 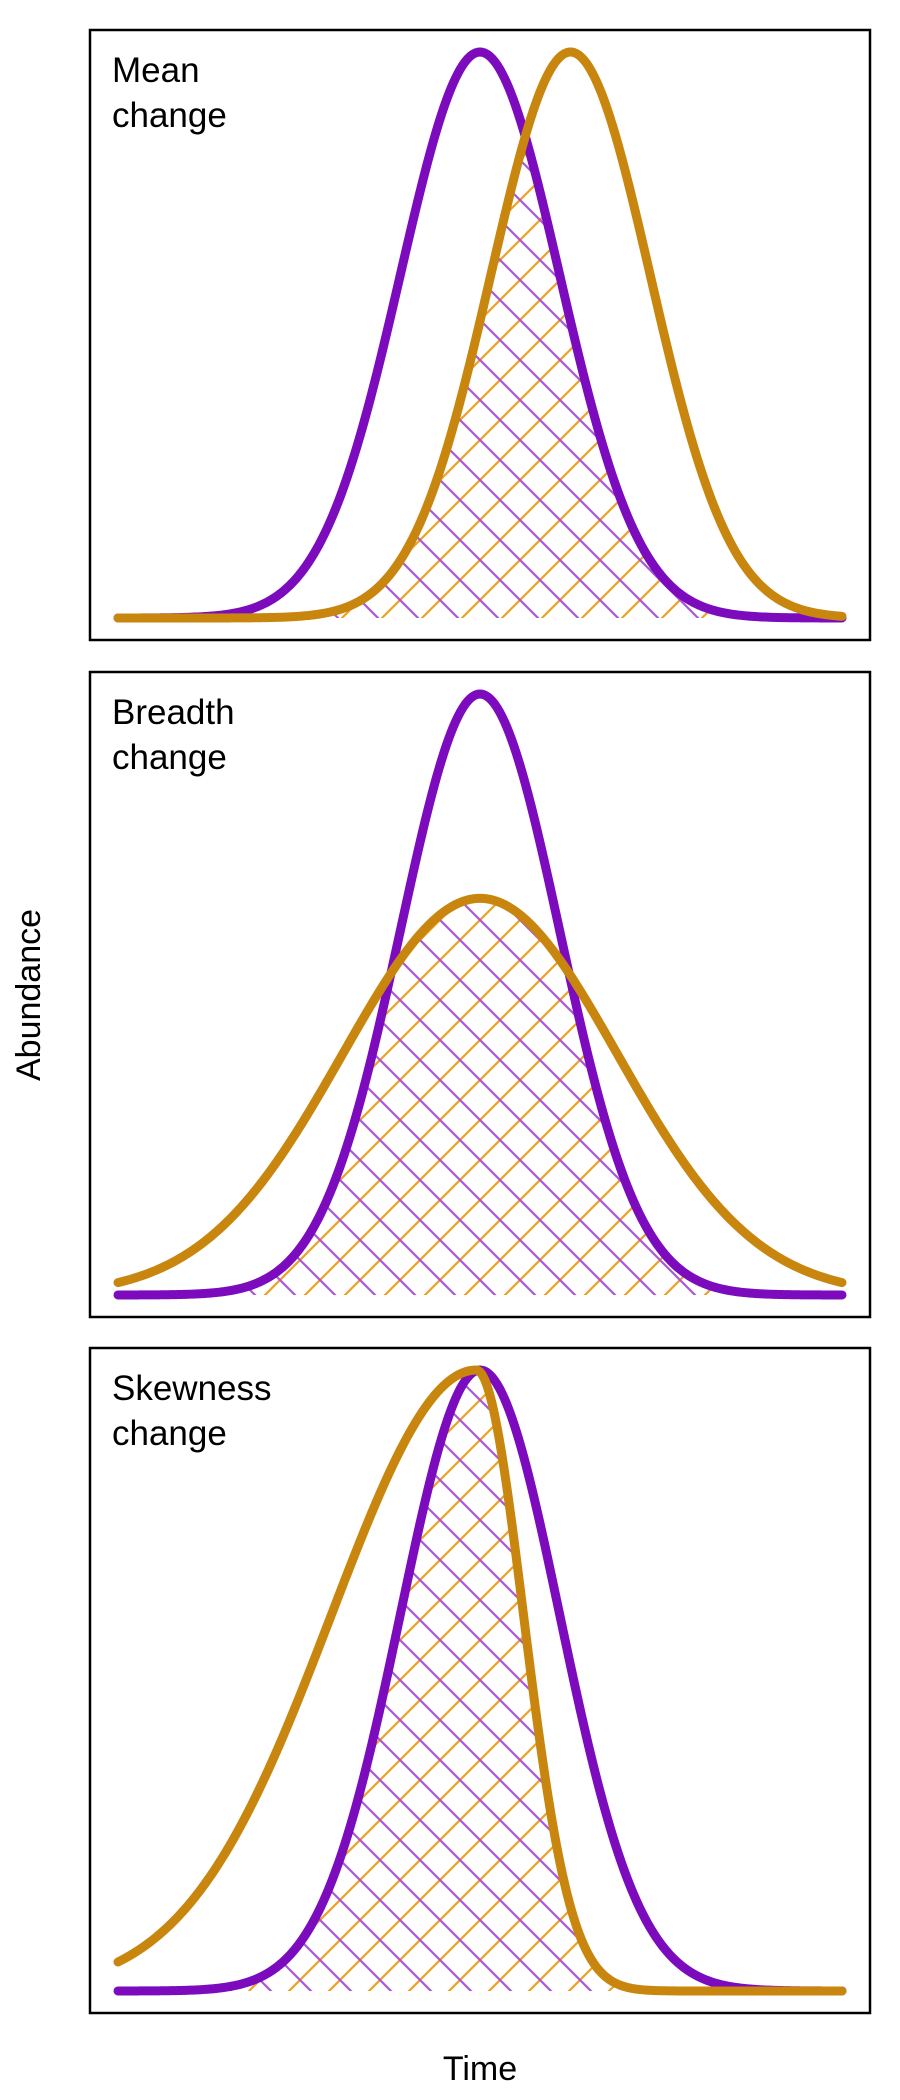 What do you see at coordinates (192, 1388) in the screenshot?
I see `panel-title-line-1: Skewness` at bounding box center [192, 1388].